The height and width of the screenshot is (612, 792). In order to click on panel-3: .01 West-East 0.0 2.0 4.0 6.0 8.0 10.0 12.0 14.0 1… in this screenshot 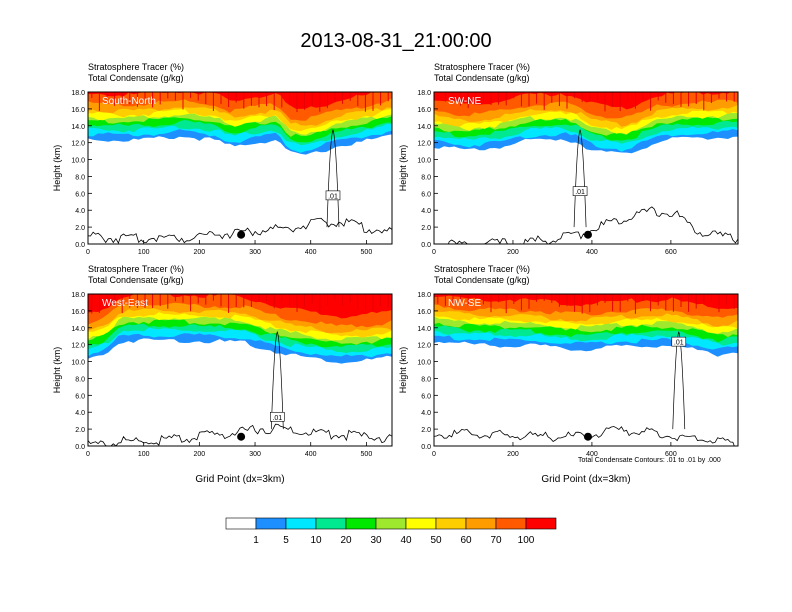, I will do `click(222, 388)`.